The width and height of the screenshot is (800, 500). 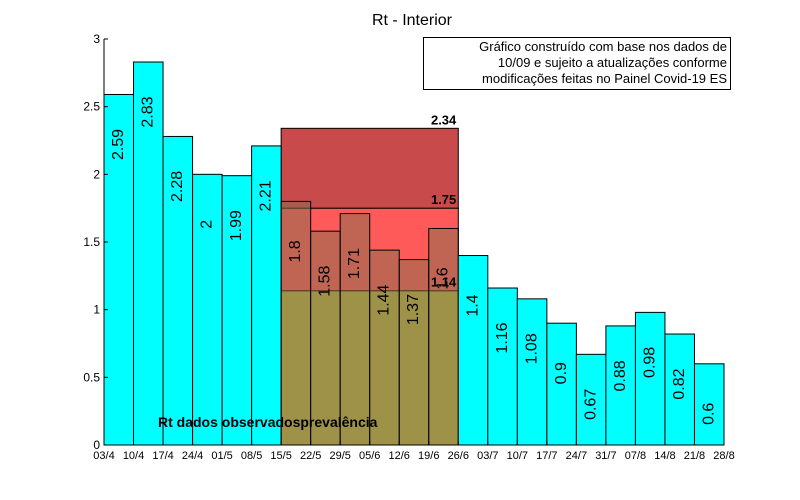 What do you see at coordinates (443, 278) in the screenshot?
I see `bar-value-label: 1.6` at bounding box center [443, 278].